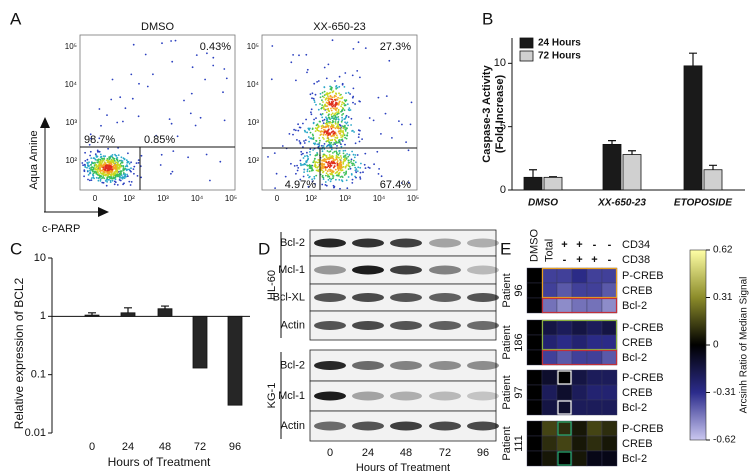  What do you see at coordinates (128, 447) in the screenshot?
I see `x-tick-label: 24` at bounding box center [128, 447].